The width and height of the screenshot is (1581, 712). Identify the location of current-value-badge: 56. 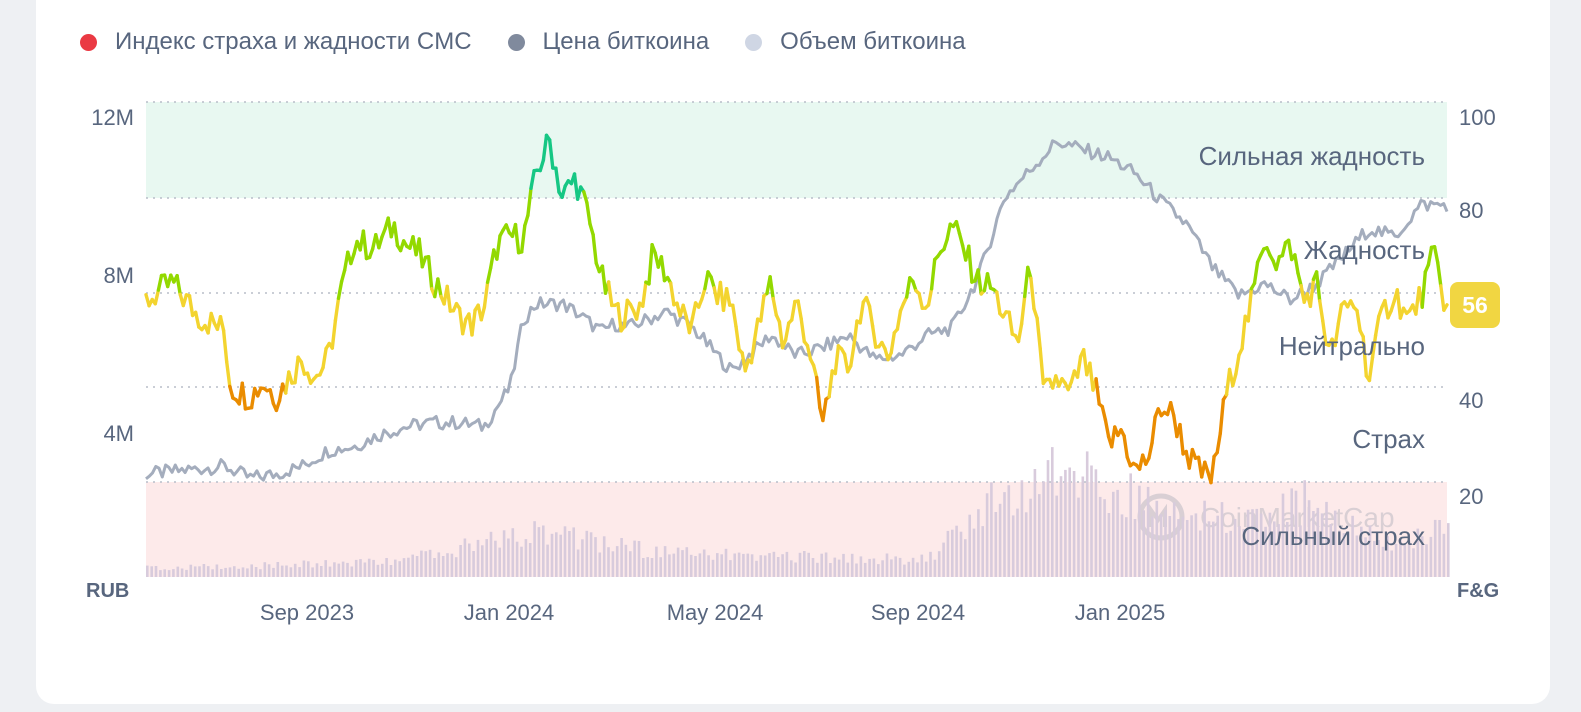
(1475, 305).